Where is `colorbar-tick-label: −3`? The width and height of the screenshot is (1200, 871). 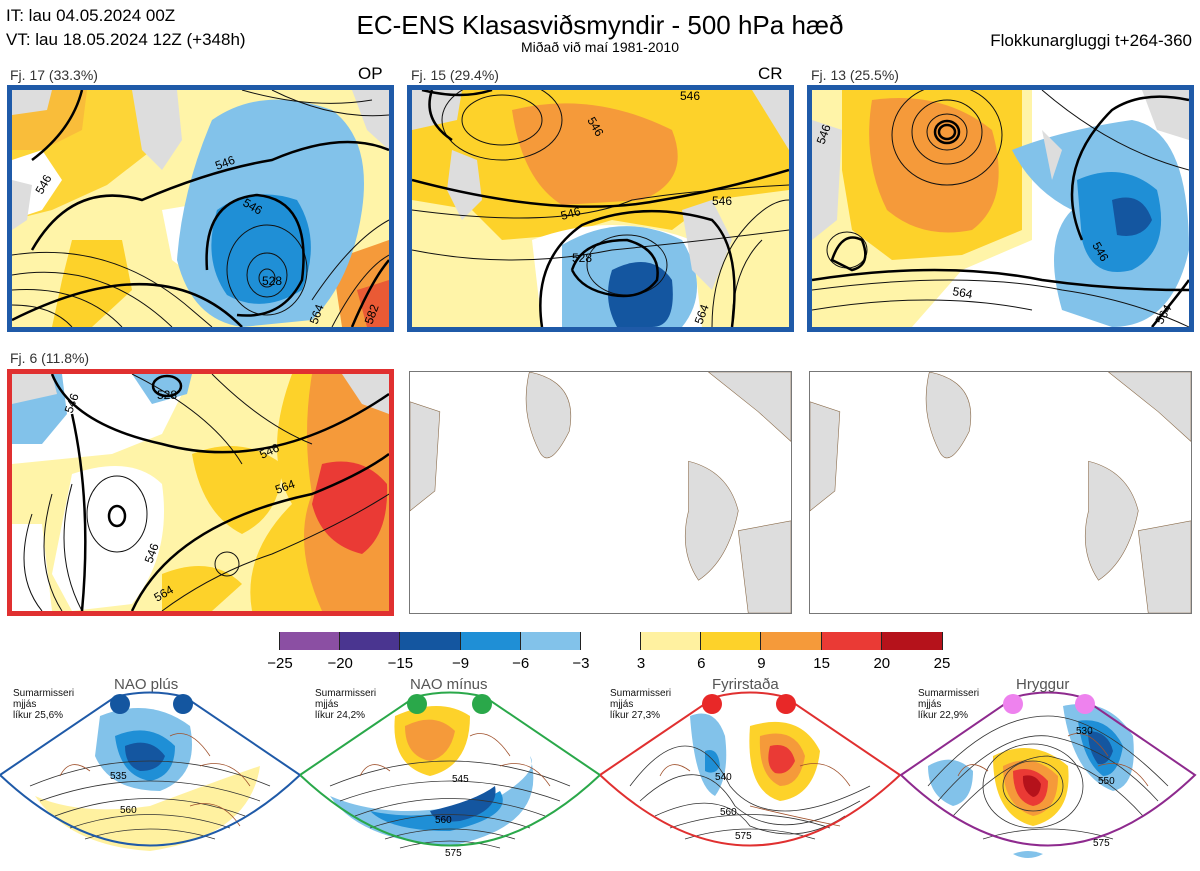 colorbar-tick-label: −3 is located at coordinates (581, 663).